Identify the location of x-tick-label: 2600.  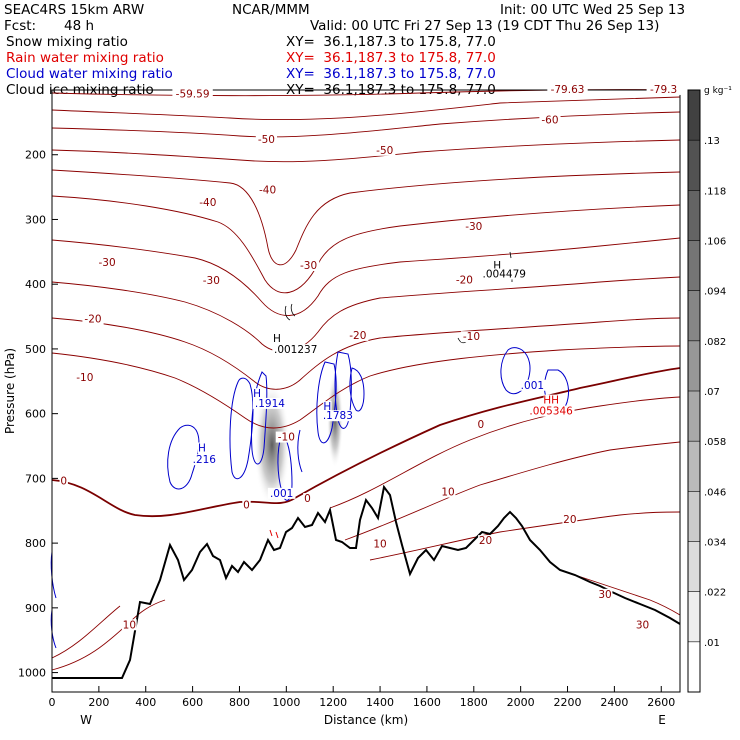
(661, 702).